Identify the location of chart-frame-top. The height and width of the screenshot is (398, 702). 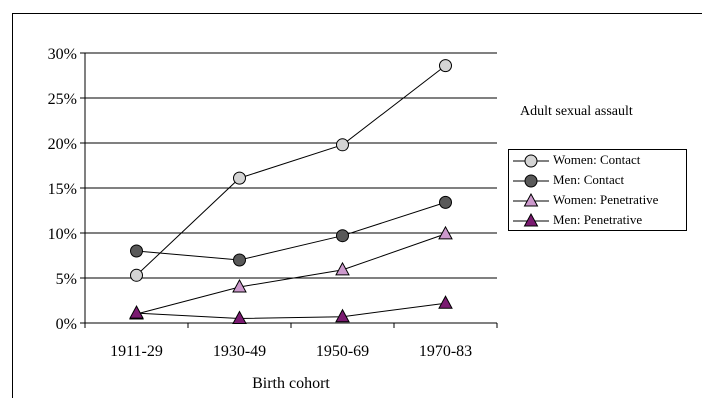
(357, 13).